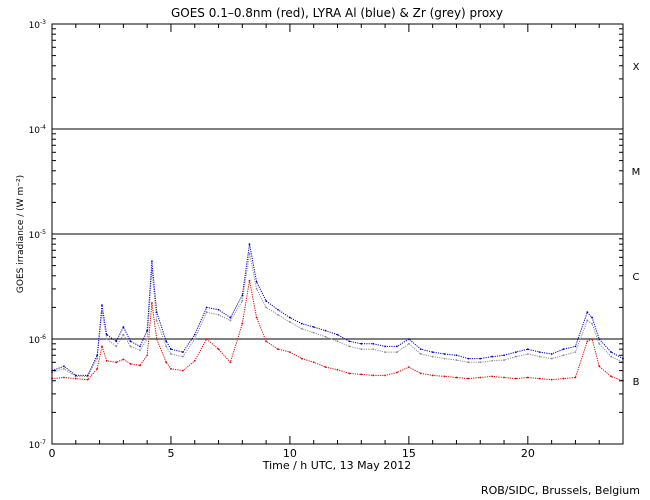 This screenshot has width=650, height=500. I want to click on flare-class-labels: B C M X, so click(636, 225).